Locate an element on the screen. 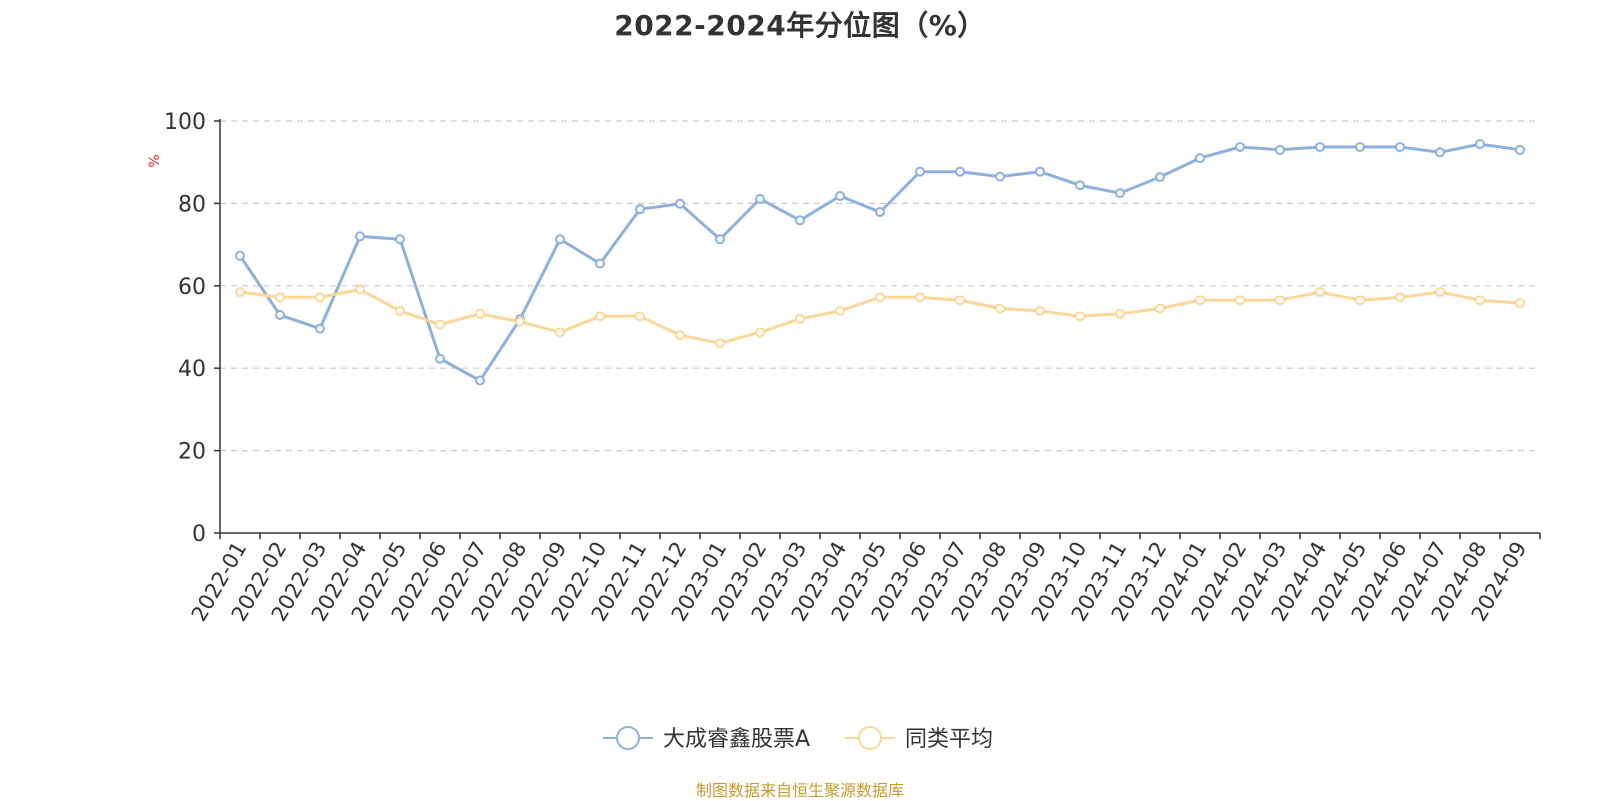 The width and height of the screenshot is (1600, 801). y-axis-label: % is located at coordinates (155, 160).